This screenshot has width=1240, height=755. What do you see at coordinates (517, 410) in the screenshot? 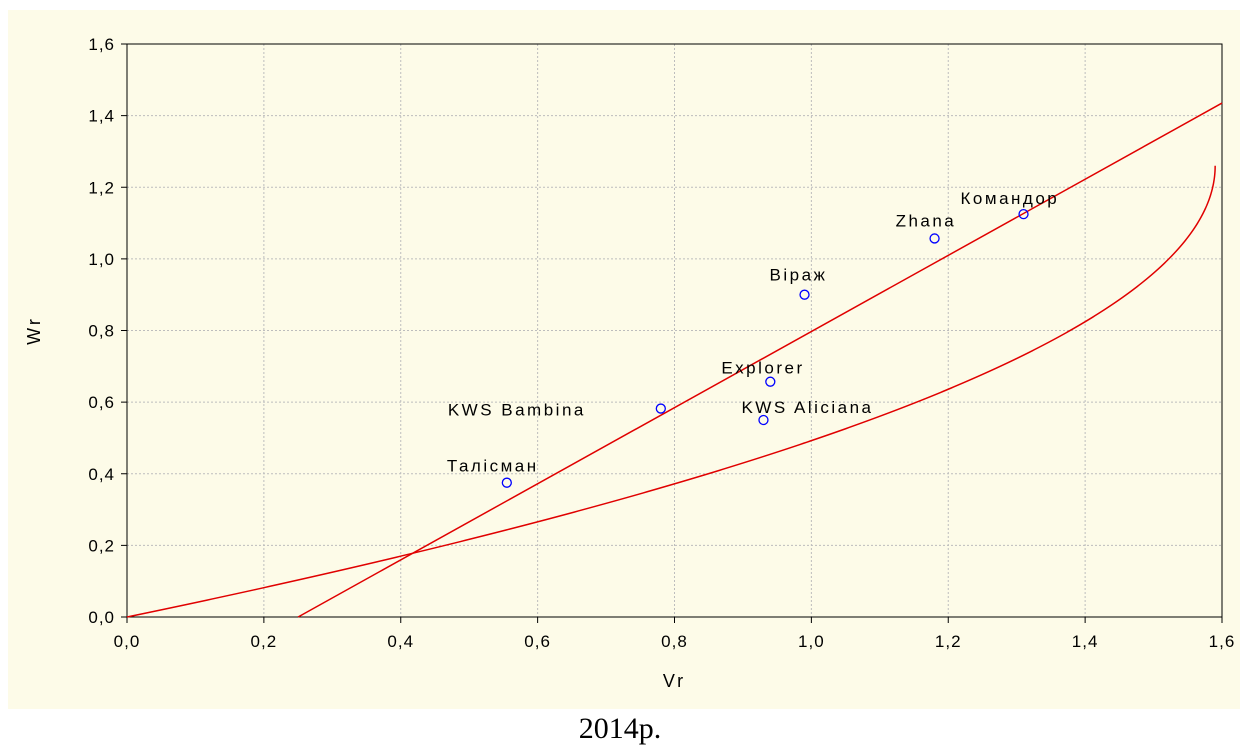
I see `data-point-label: KWS Bambina` at bounding box center [517, 410].